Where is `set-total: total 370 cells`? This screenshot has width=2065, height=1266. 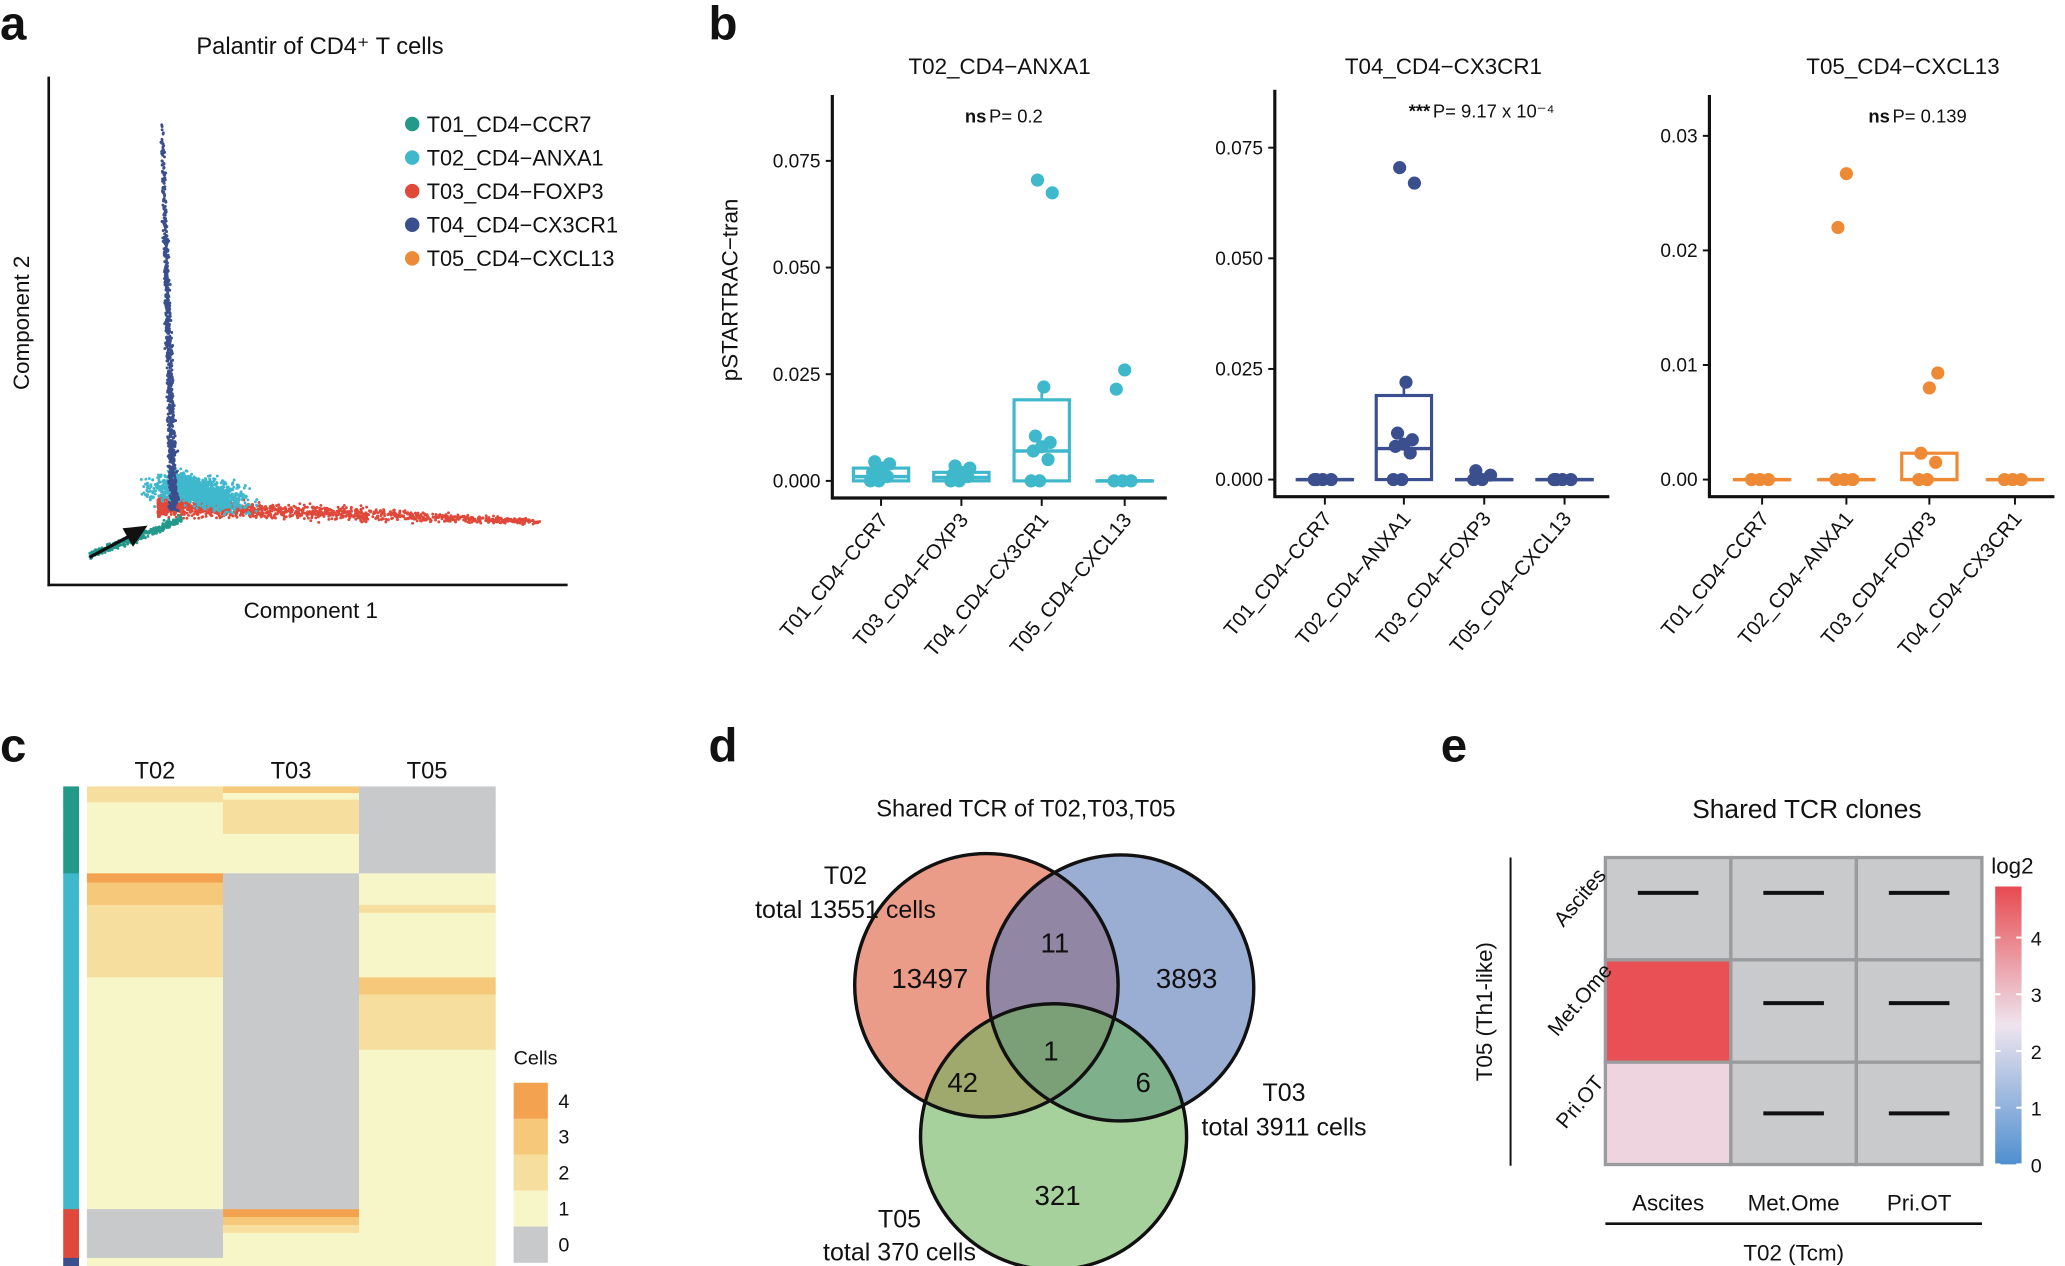
set-total: total 370 cells is located at coordinates (899, 1252).